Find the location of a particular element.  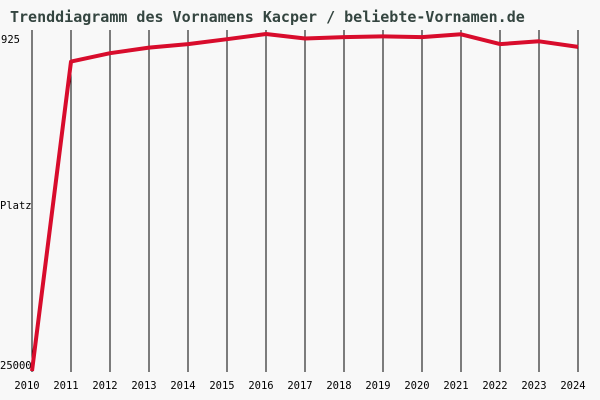

x-tick-label: 2022 is located at coordinates (494, 386).